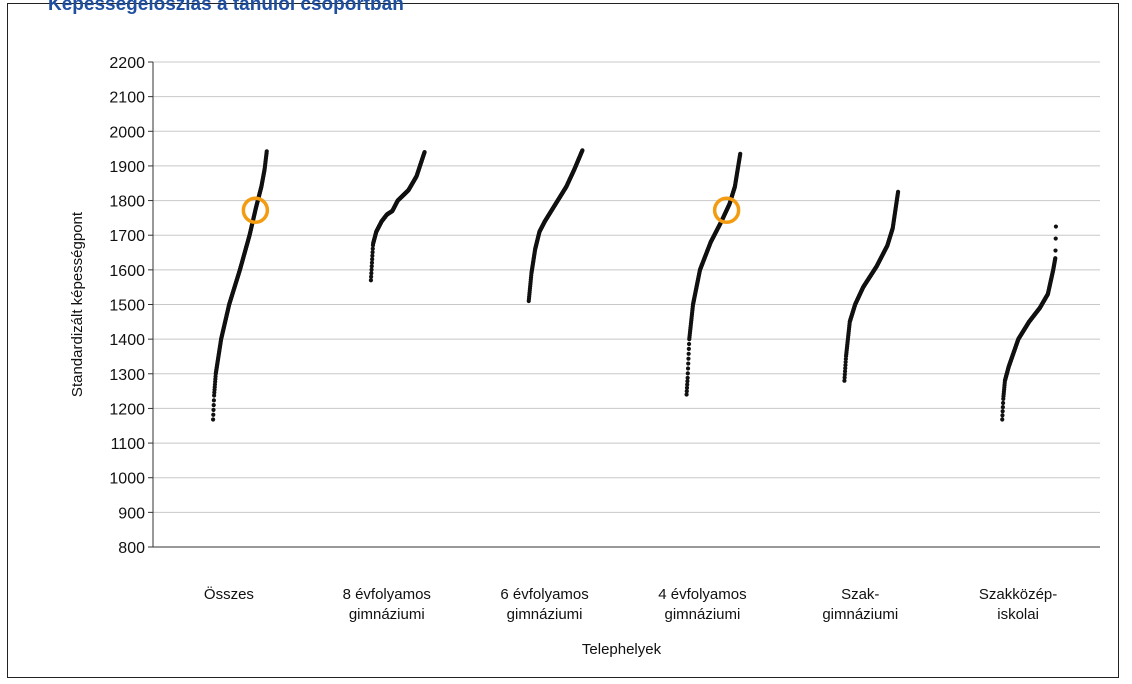 The width and height of the screenshot is (1132, 684). Describe the element at coordinates (1018, 594) in the screenshot. I see `category-label: Szakközép-` at that location.